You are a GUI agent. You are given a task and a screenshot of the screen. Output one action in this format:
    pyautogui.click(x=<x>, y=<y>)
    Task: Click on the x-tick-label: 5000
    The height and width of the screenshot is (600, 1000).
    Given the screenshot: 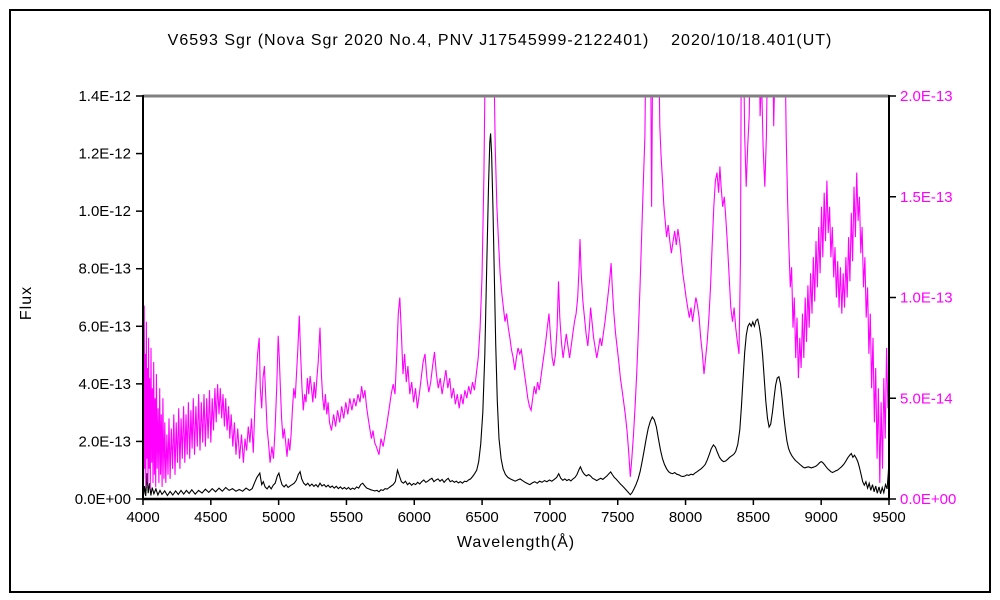 What is the action you would take?
    pyautogui.click(x=278, y=517)
    